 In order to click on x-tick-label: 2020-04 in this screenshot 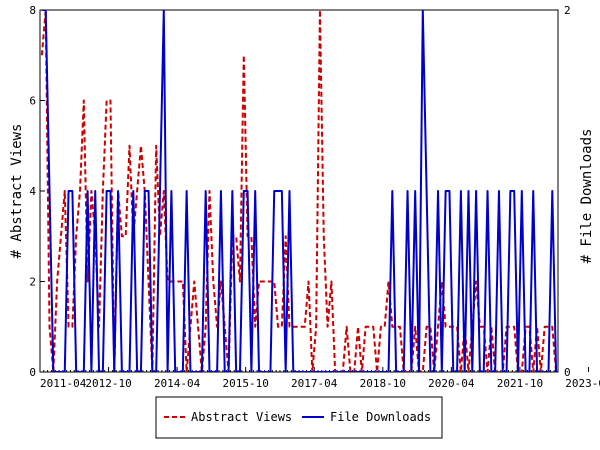, I will do `click(451, 383)`.